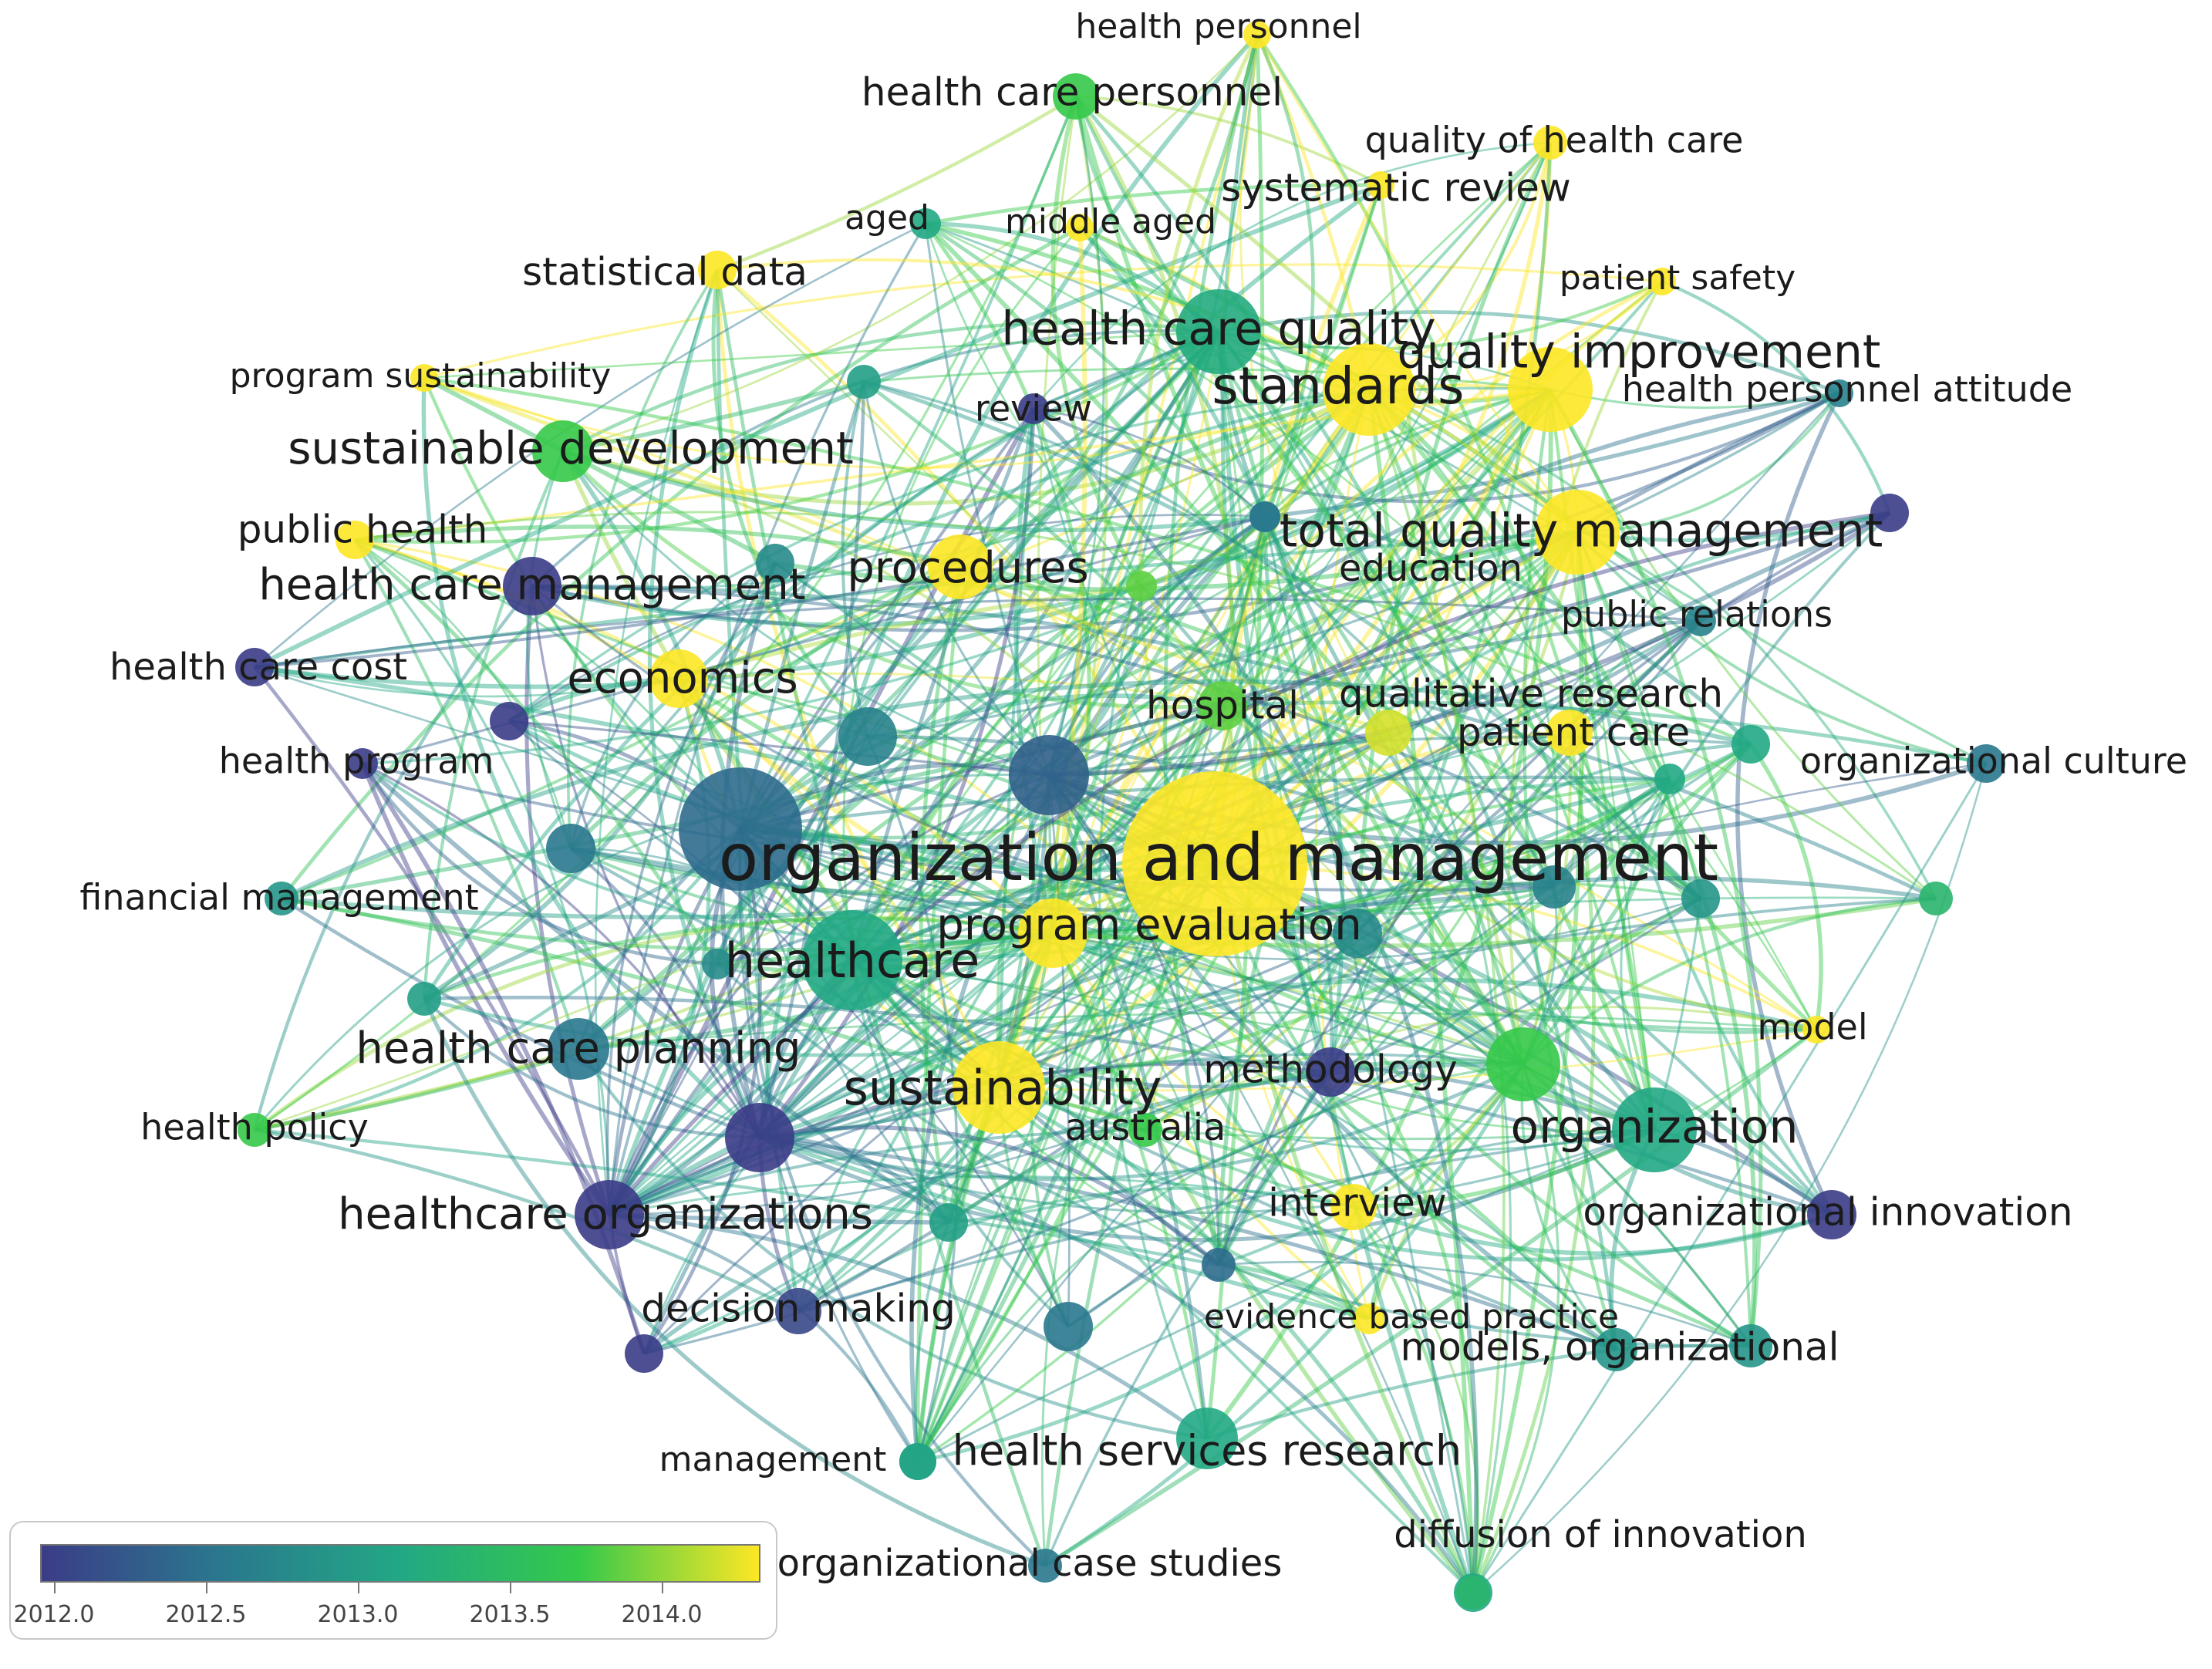  I want to click on keyword-label: healthcare, so click(852, 961).